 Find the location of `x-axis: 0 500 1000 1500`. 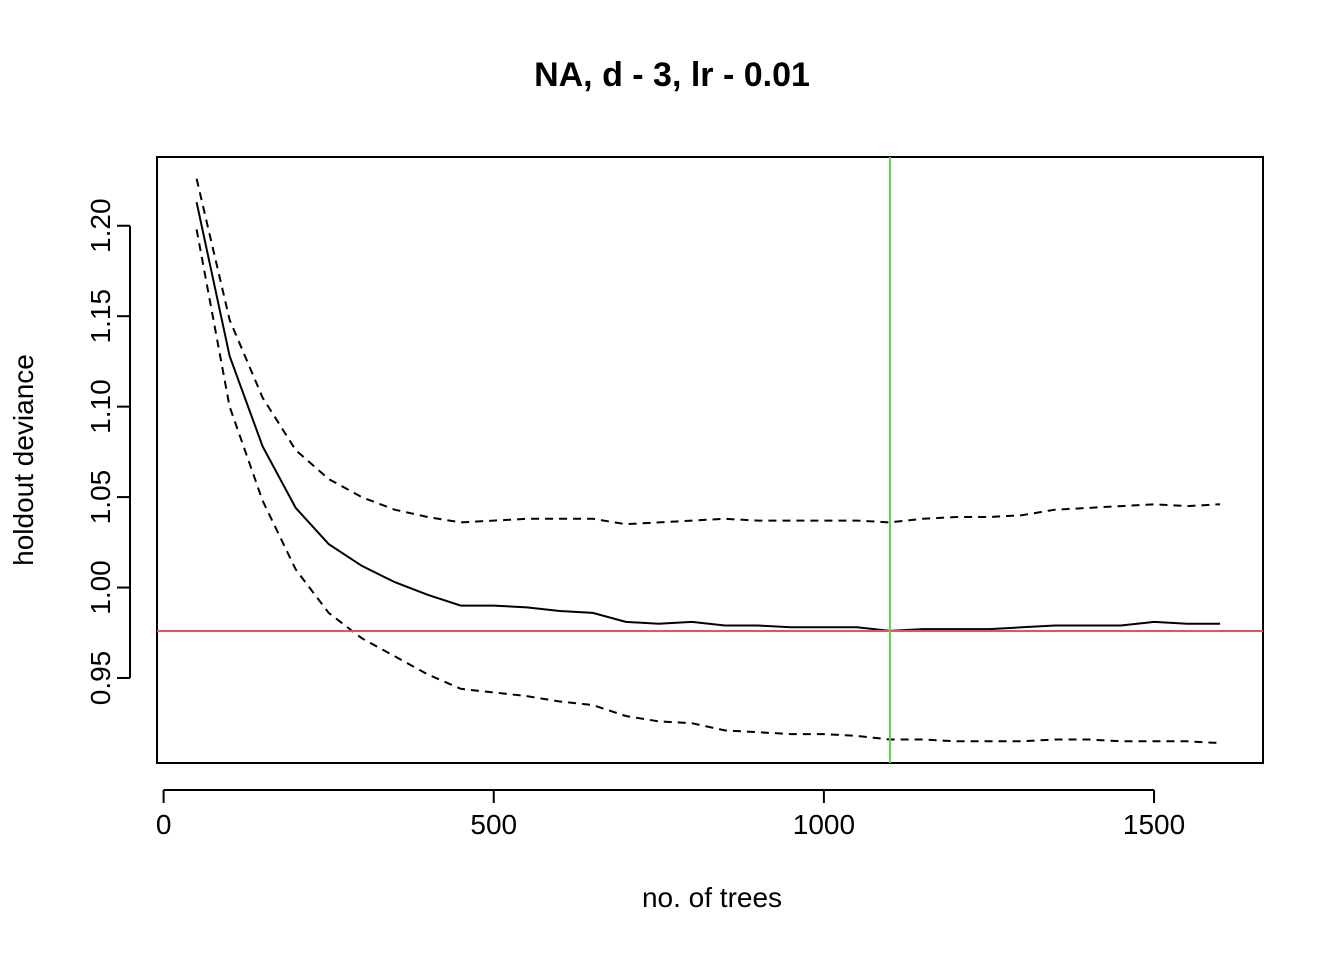

x-axis: 0 500 1000 1500 is located at coordinates (670, 814).